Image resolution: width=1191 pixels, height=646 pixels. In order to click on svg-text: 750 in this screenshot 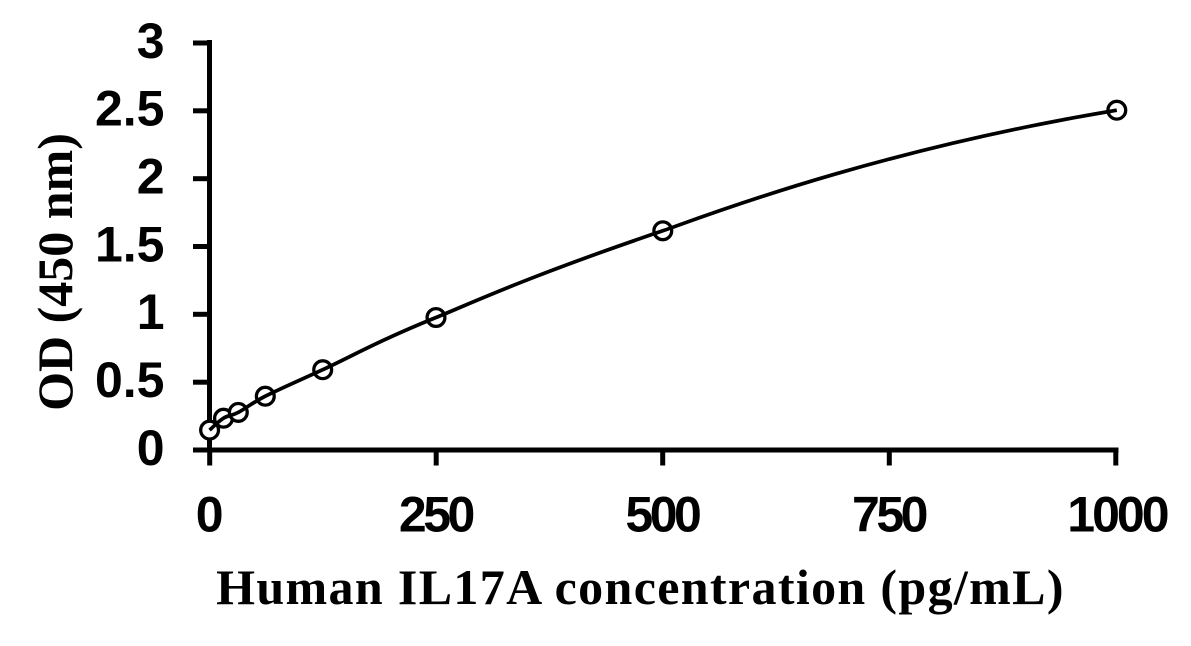, I will do `click(889, 515)`.